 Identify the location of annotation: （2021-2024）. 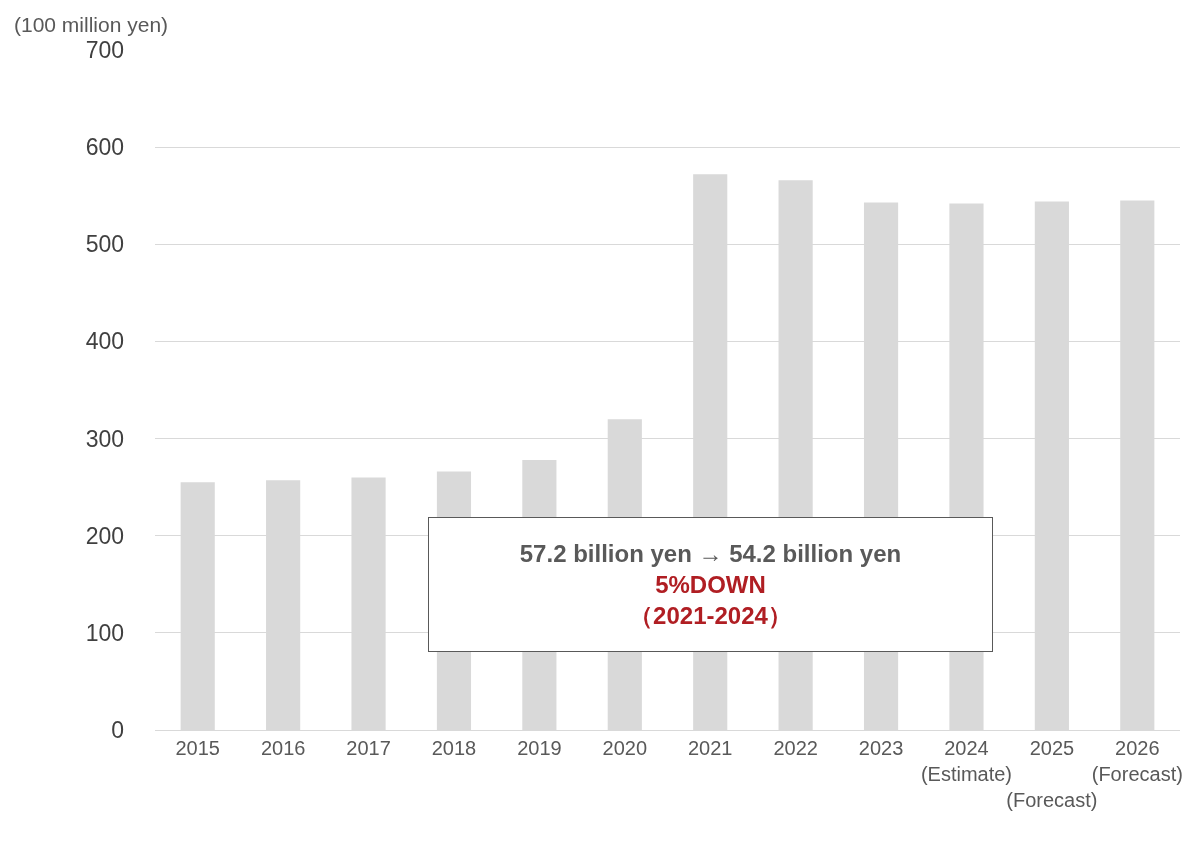
(710, 616).